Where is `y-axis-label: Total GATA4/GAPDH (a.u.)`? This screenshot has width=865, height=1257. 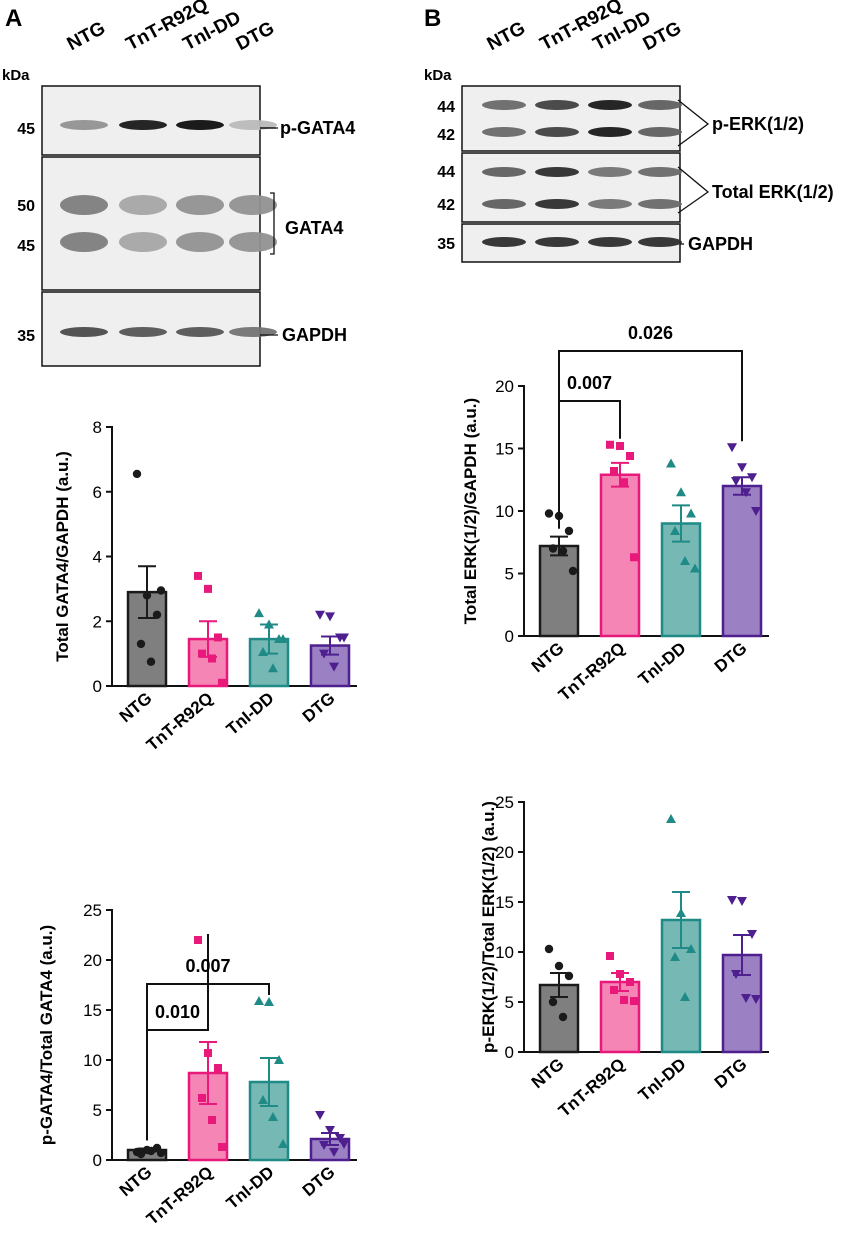
y-axis-label: Total GATA4/GAPDH (a.u.) is located at coordinates (62, 556).